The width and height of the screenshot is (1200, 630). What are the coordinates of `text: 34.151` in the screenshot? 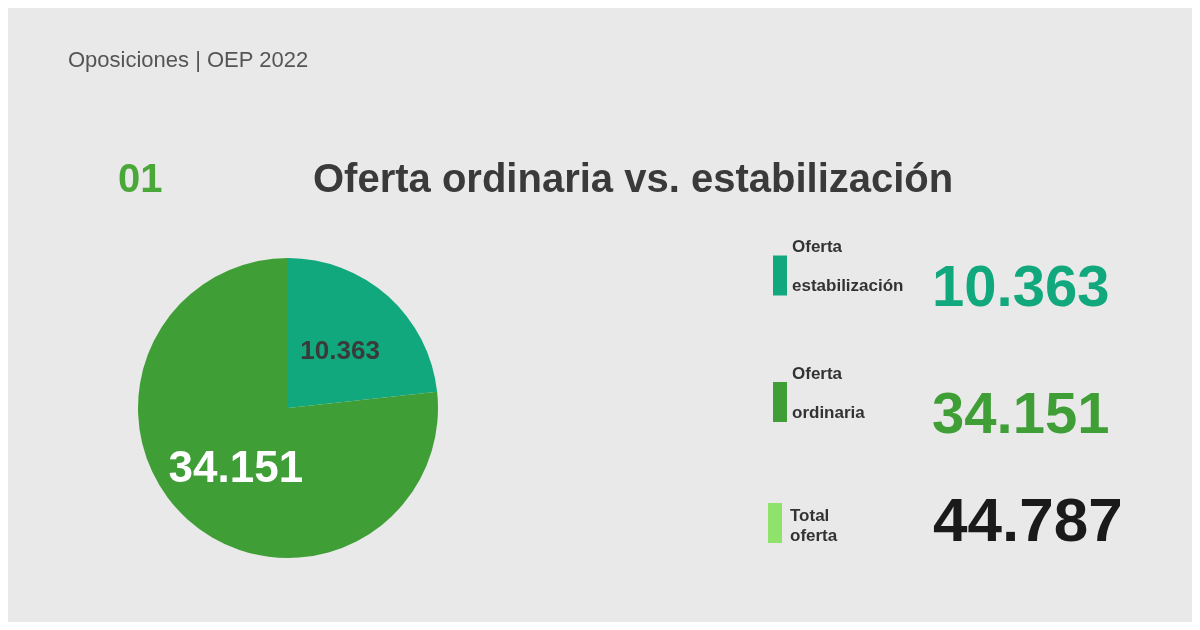 It's located at (1021, 412).